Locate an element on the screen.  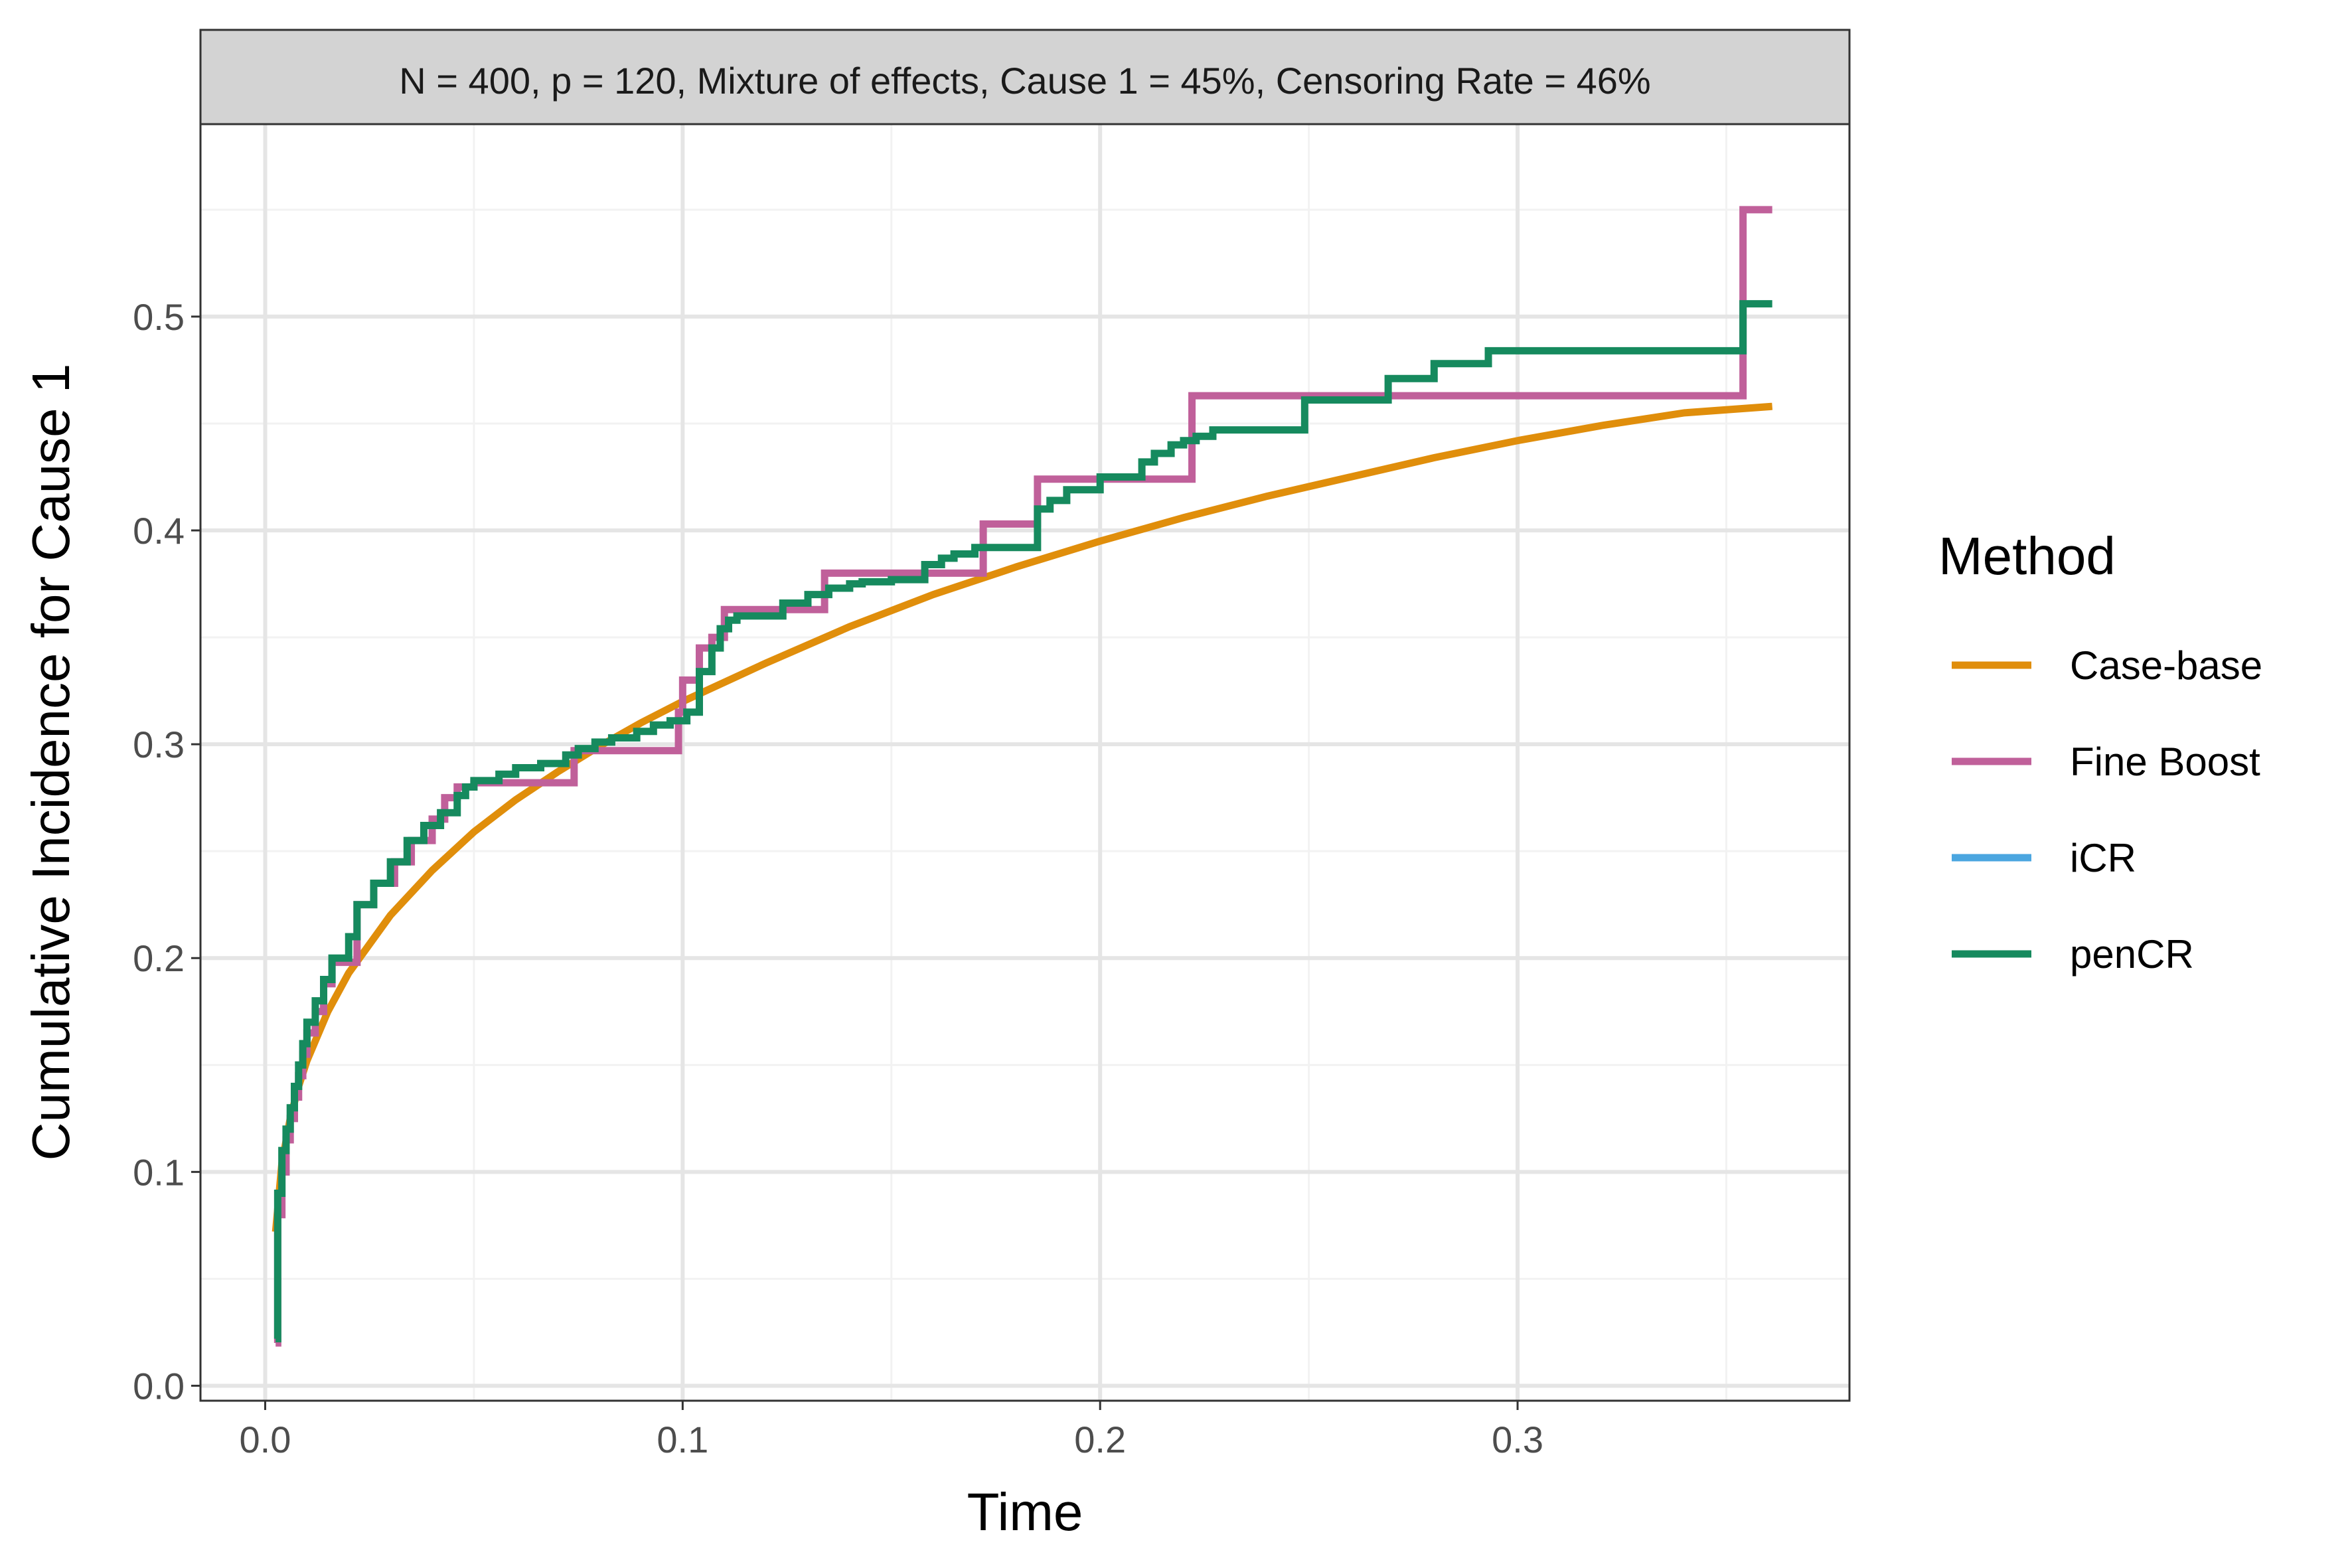
x-tick-label: 0.2 is located at coordinates (1100, 1439).